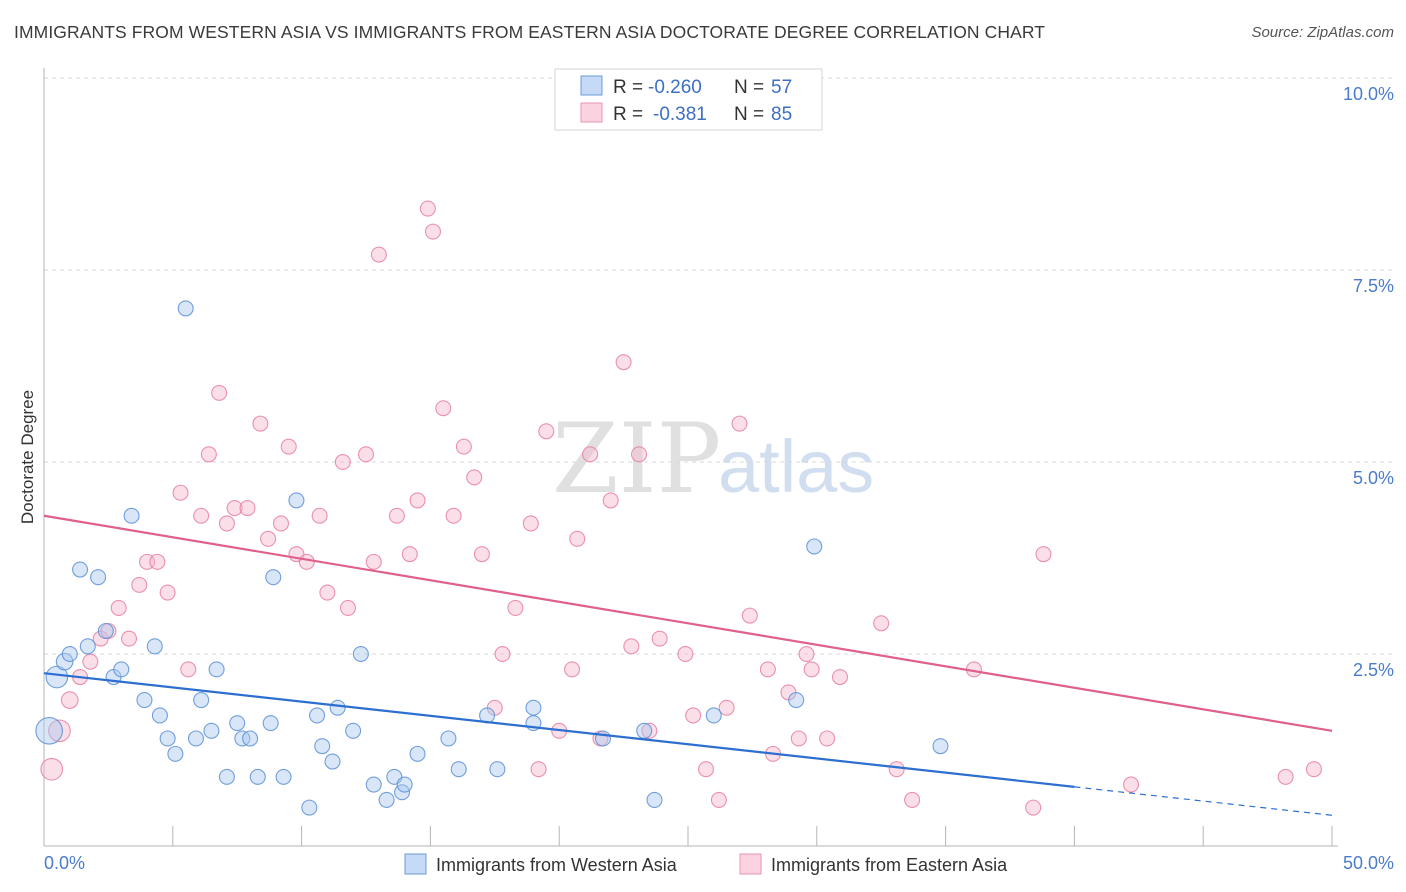  Describe the element at coordinates (675, 87) in the screenshot. I see `stats-r-value-1: -0.260` at that location.